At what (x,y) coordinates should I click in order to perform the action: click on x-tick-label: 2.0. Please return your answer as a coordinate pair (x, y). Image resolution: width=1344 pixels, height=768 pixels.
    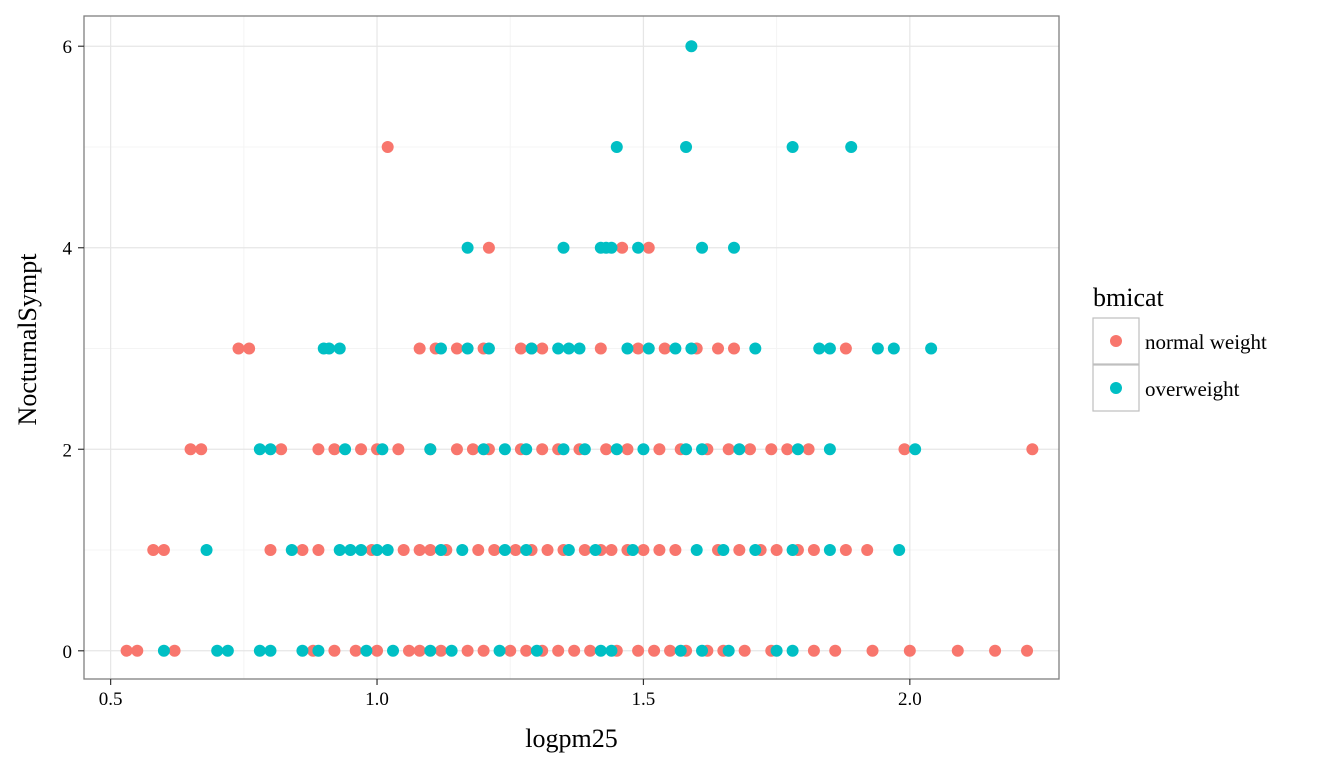
    Looking at the image, I should click on (910, 699).